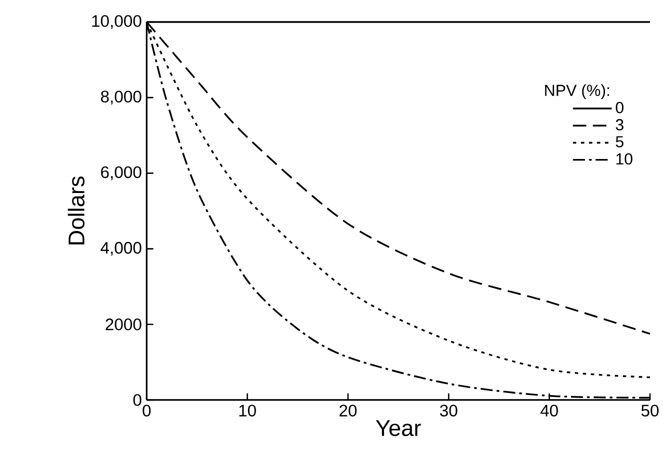 The height and width of the screenshot is (470, 663). Describe the element at coordinates (620, 142) in the screenshot. I see `legend-label: 5` at that location.